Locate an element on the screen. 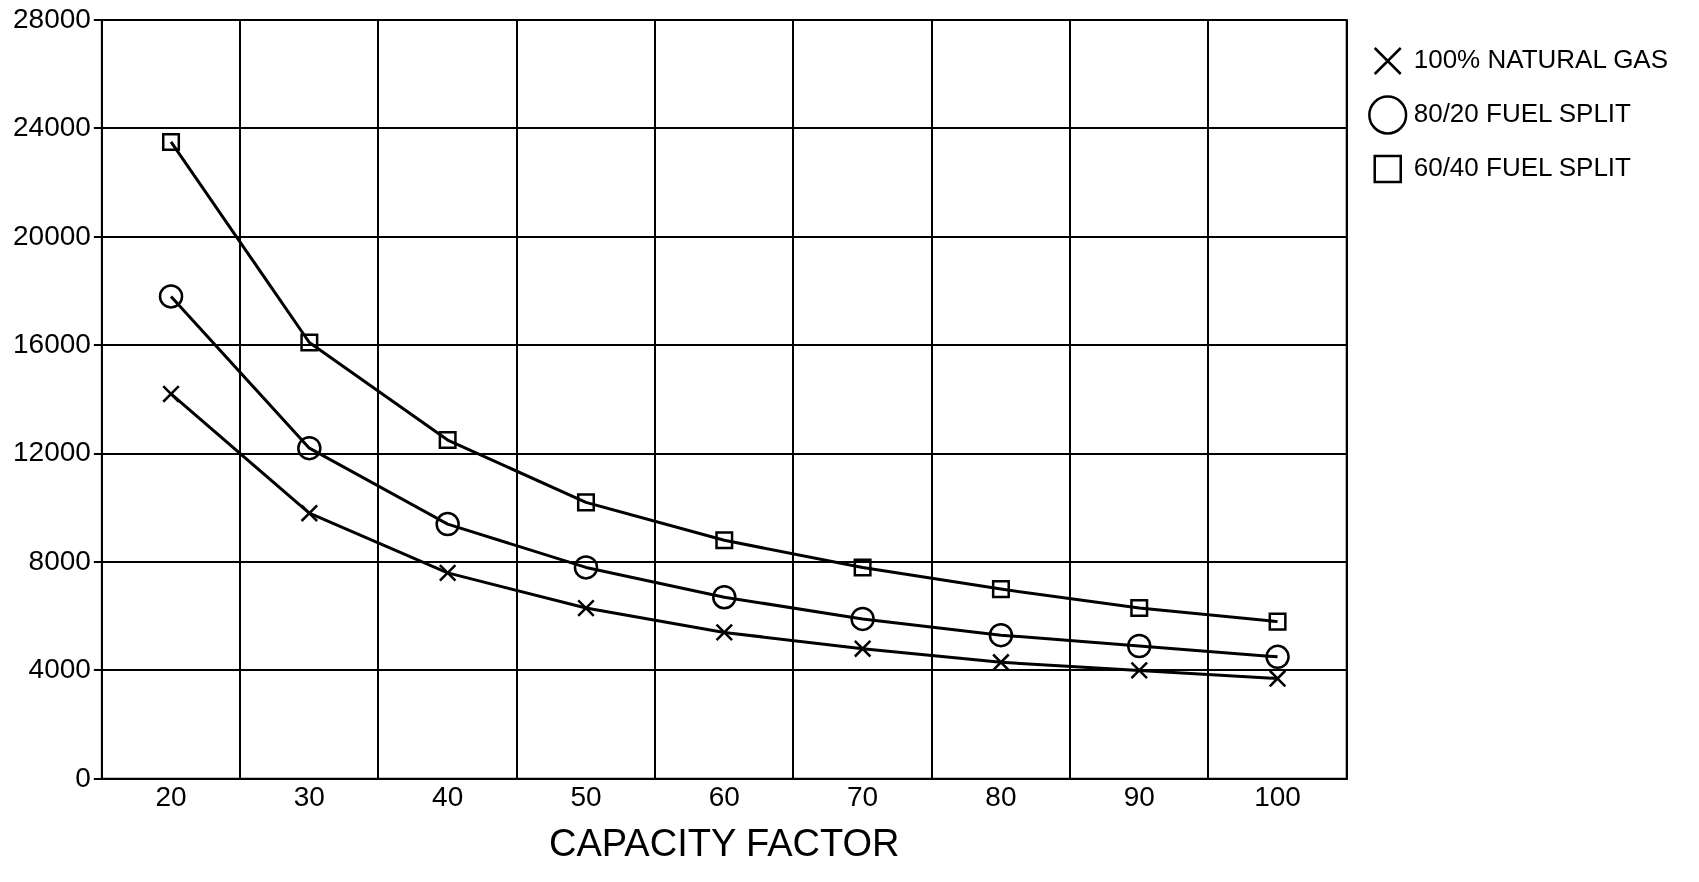 The image size is (1699, 882). x-tick-label: 40 is located at coordinates (448, 797).